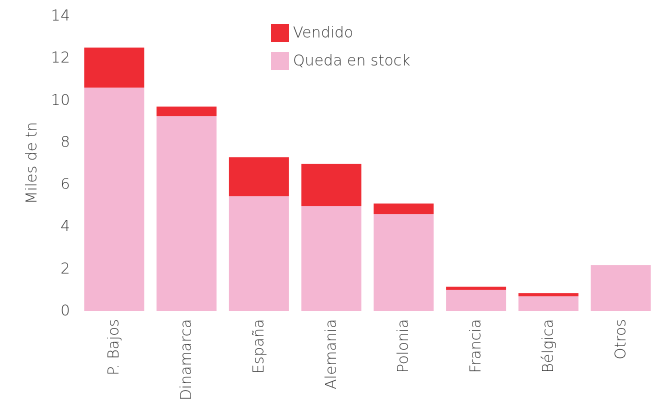  I want to click on y-tick-label: 14, so click(60, 16).